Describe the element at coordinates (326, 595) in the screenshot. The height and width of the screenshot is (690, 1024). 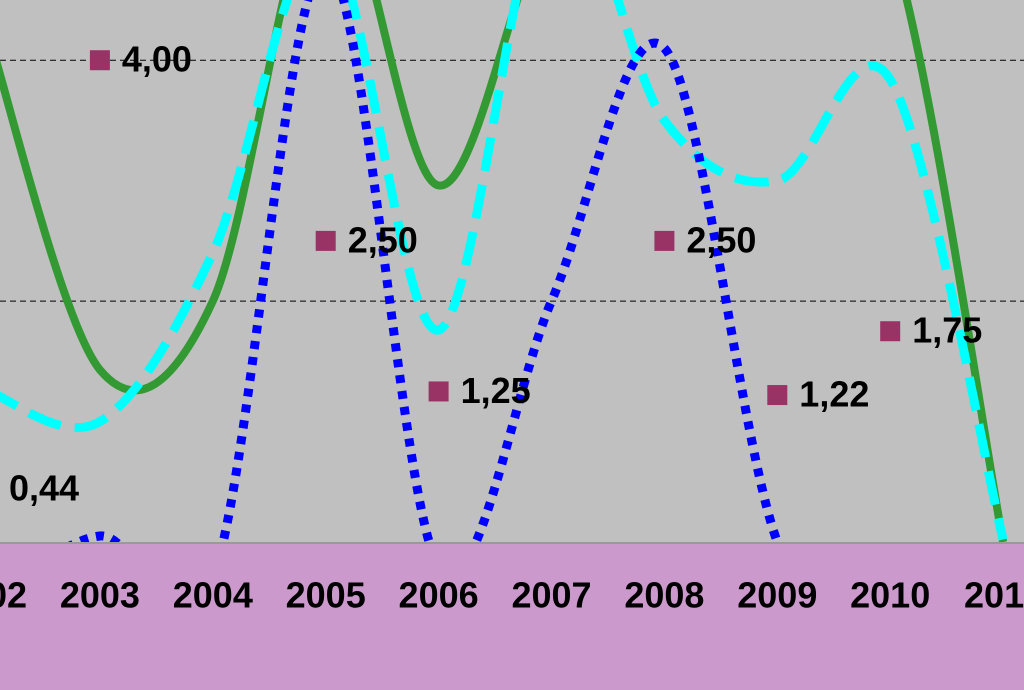
I see `x-tick-label: 2005` at that location.